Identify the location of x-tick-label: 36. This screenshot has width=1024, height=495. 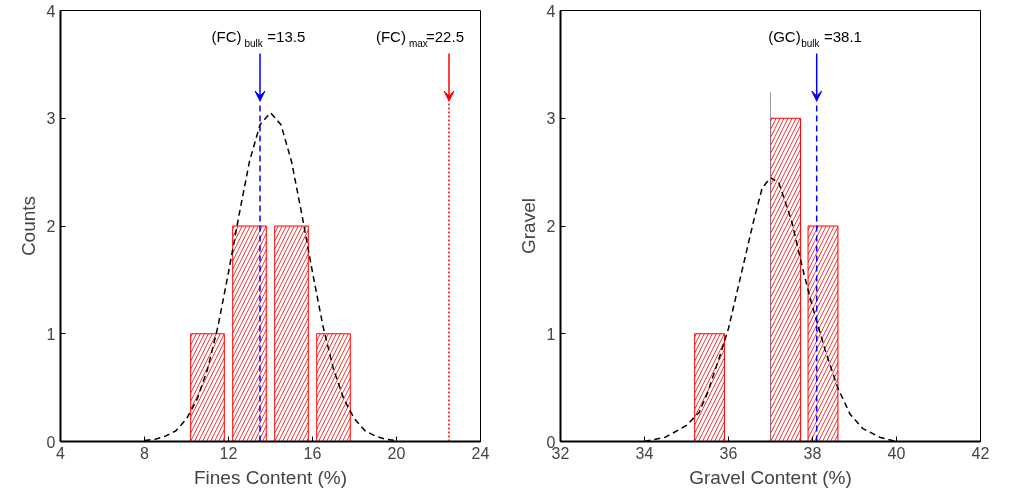
(728, 453).